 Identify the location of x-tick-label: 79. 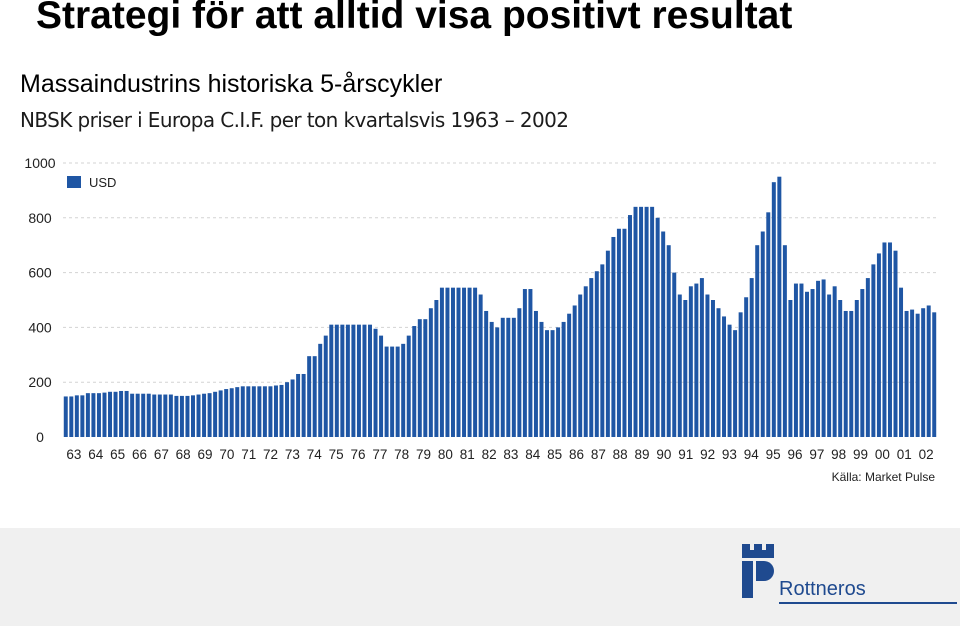
(423, 454).